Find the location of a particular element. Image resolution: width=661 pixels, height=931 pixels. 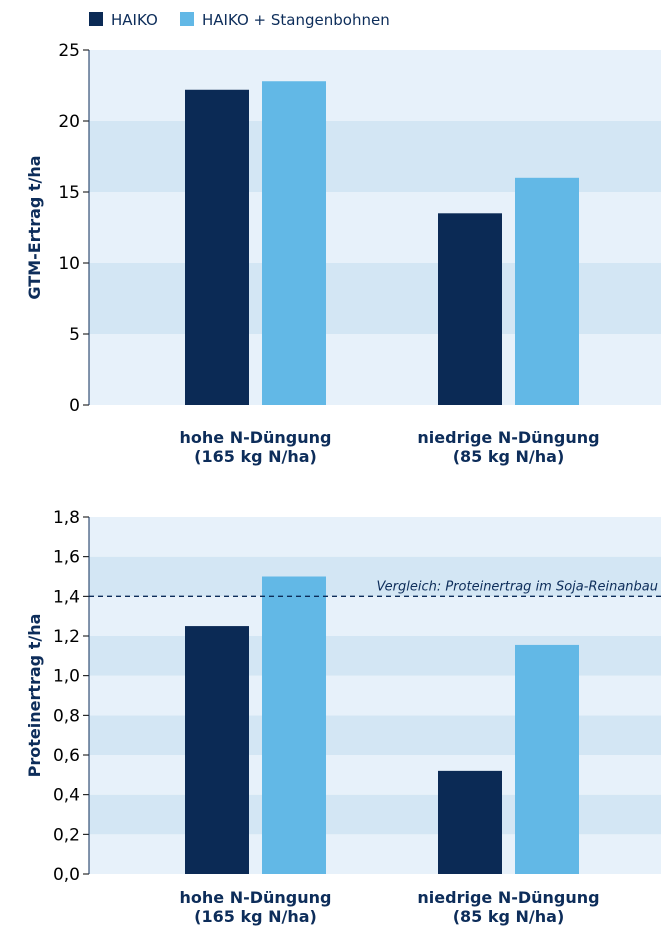

legend-label-haiko-stangenbohnen: HAIKO + Stangenbohnen is located at coordinates (296, 20).